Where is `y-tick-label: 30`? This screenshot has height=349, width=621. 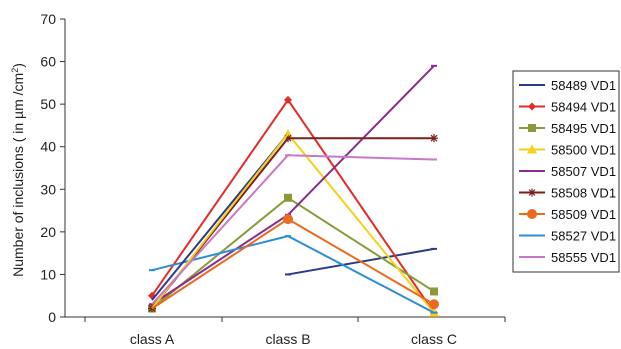
y-tick-label: 30 is located at coordinates (48, 189).